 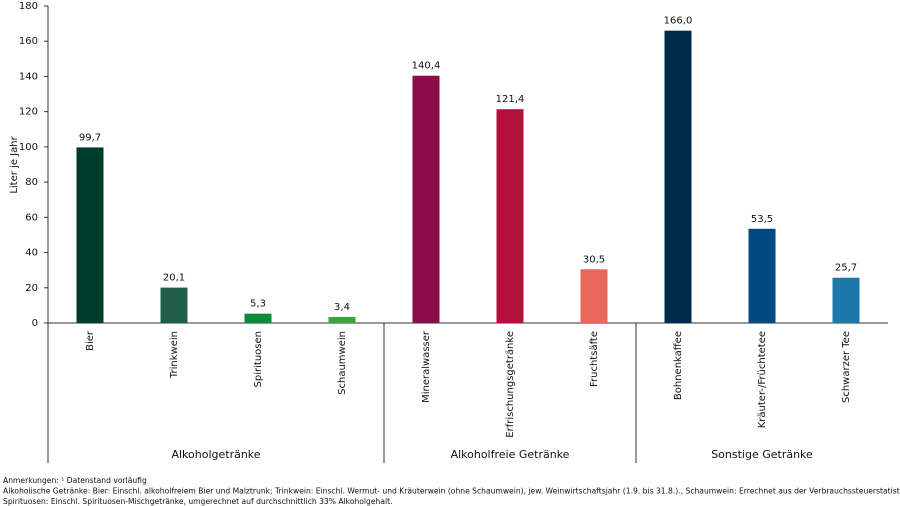 I want to click on x-tick-label: Kräuter-/Früchtetee, so click(x=762, y=379).